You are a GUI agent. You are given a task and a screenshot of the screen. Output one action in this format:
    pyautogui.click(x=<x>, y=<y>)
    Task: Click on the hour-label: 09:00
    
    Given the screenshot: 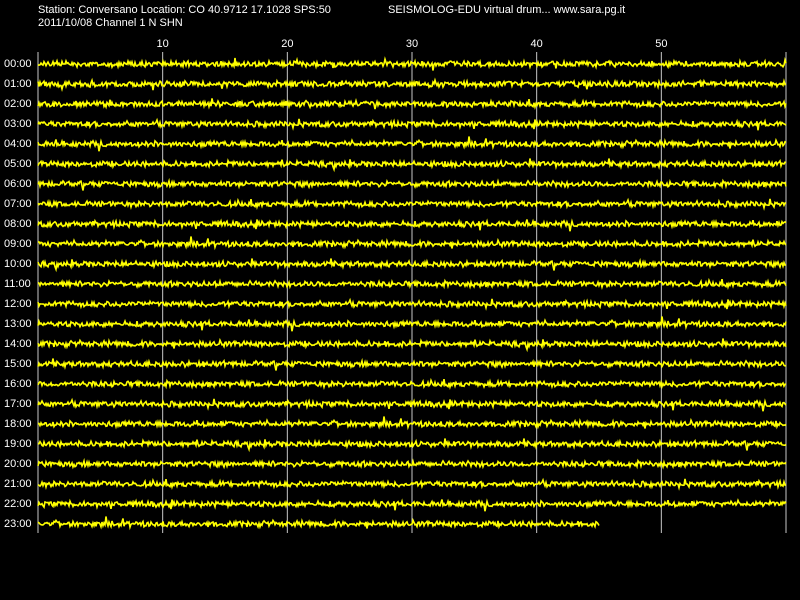 What is the action you would take?
    pyautogui.click(x=18, y=244)
    